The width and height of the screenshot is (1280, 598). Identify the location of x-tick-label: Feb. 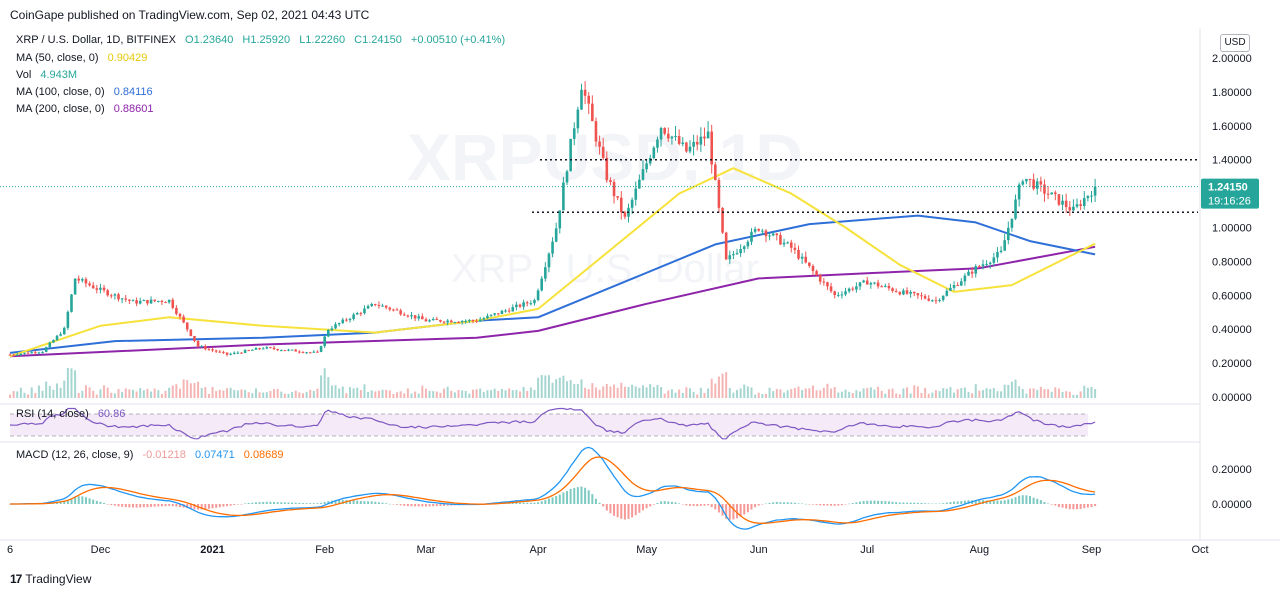
(324, 550).